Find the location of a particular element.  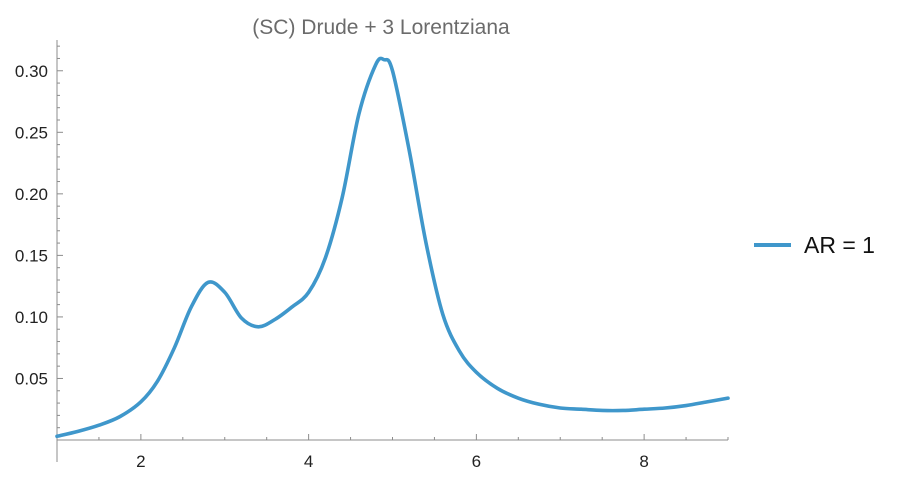

x-tick-label: 2 is located at coordinates (140, 461).